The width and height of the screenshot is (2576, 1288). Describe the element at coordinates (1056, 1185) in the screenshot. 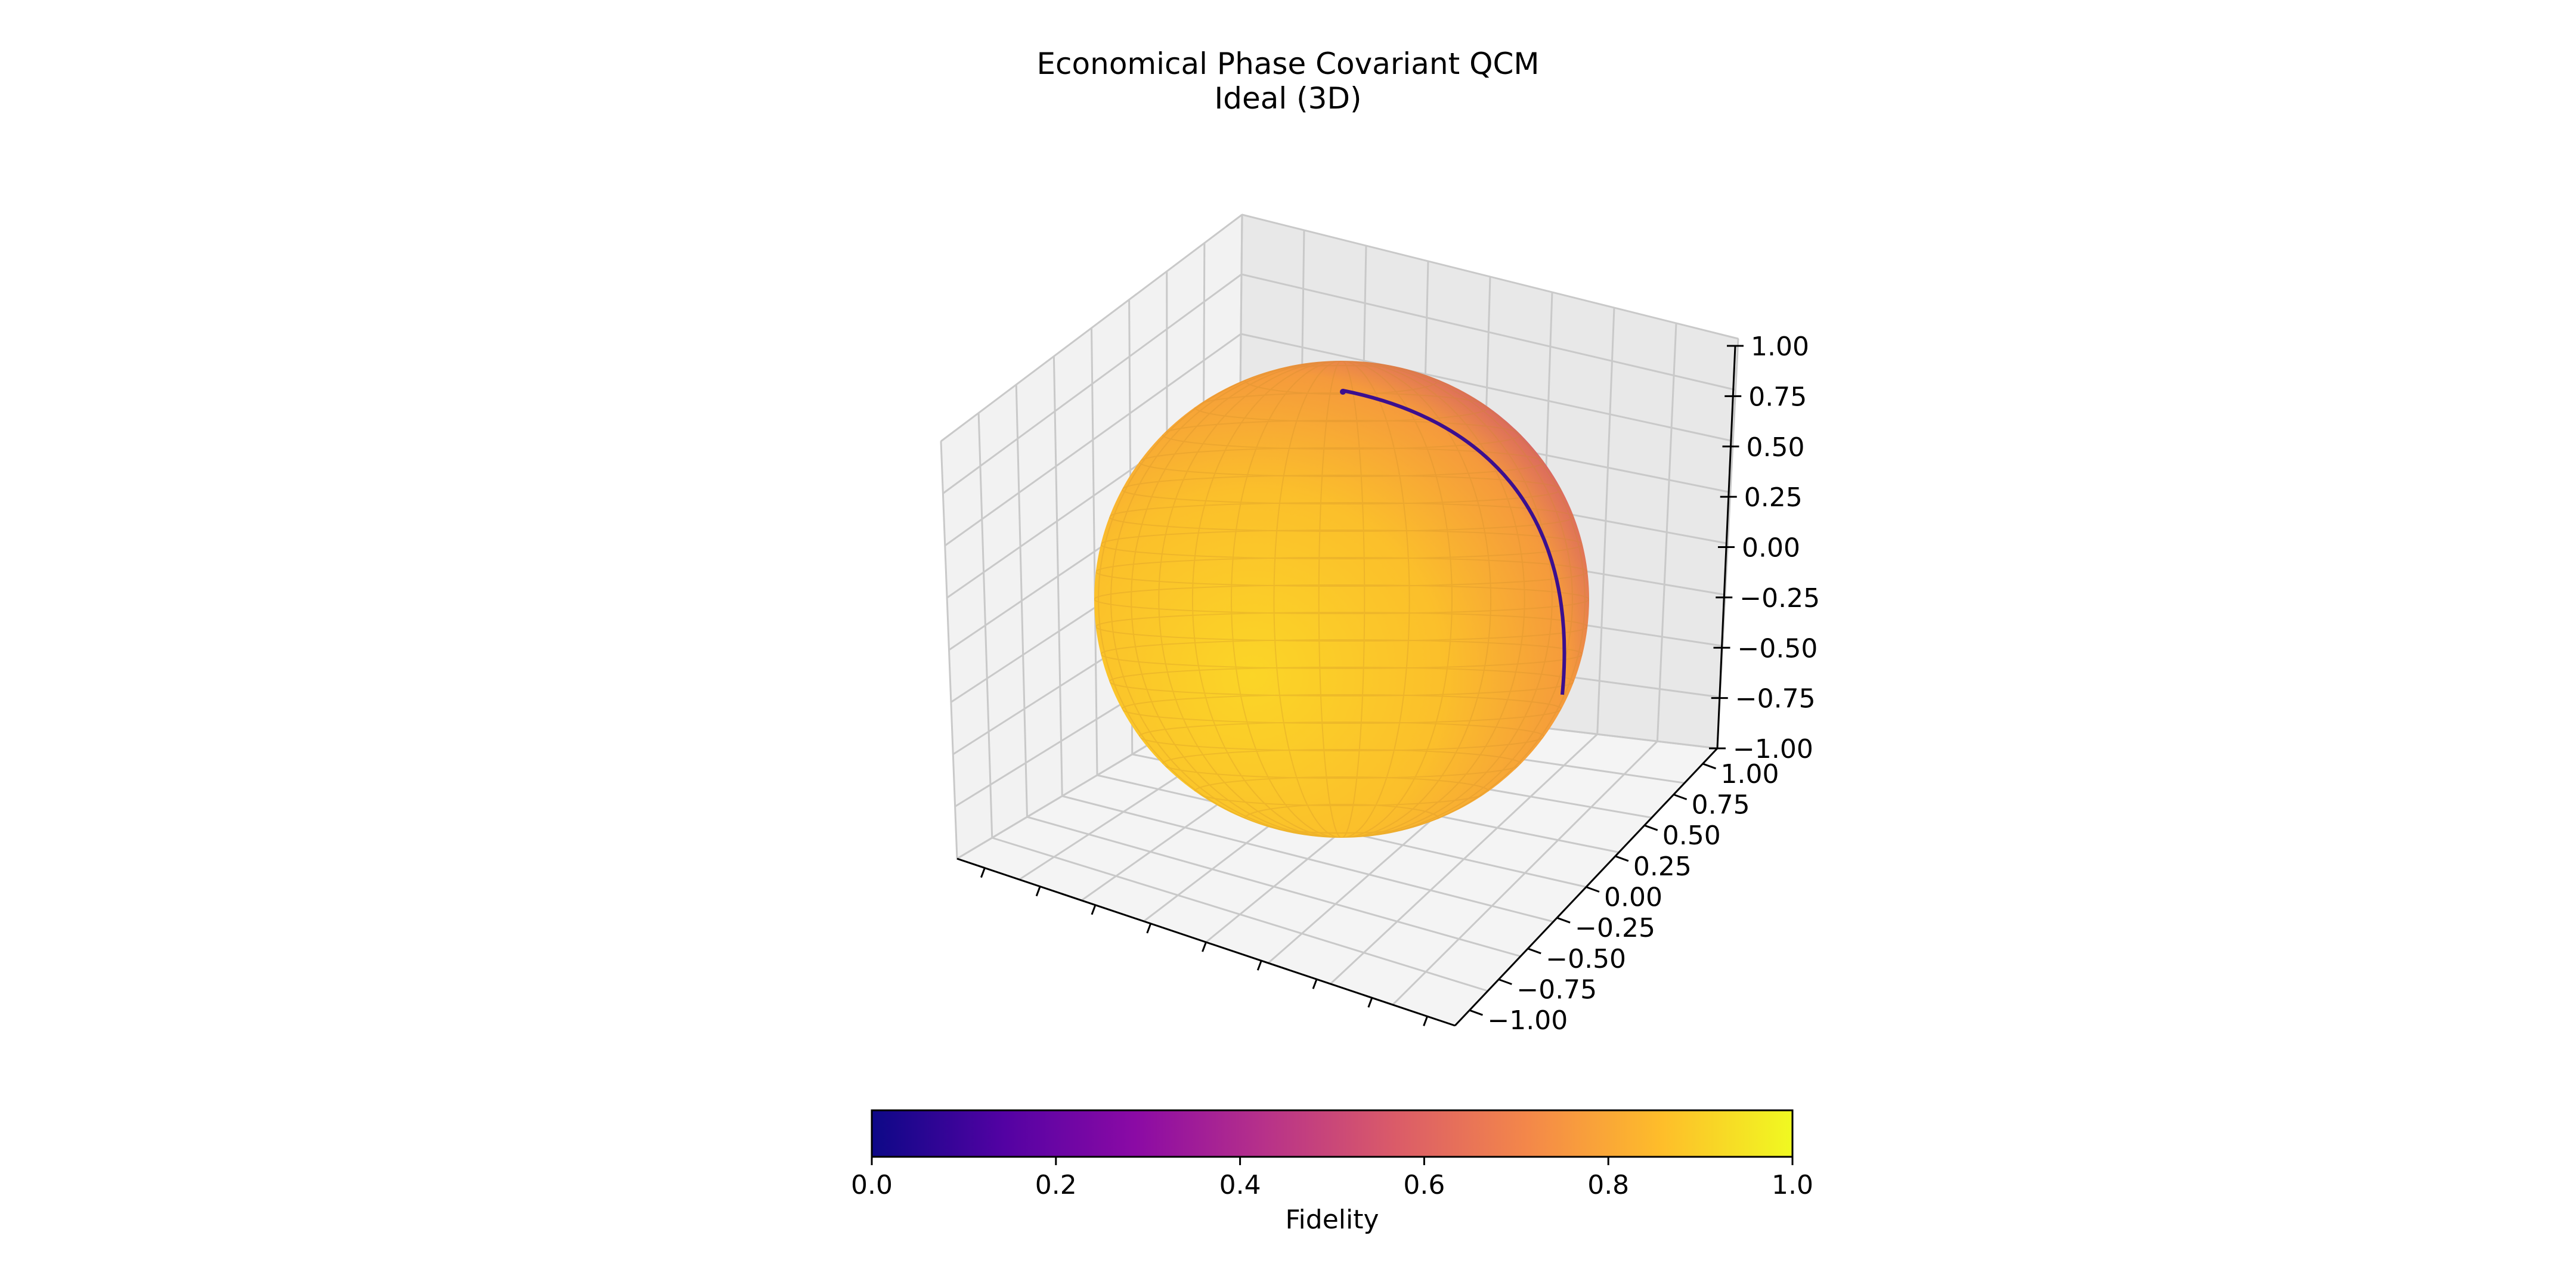

I see `colorbar-tick-label: 0.2` at that location.